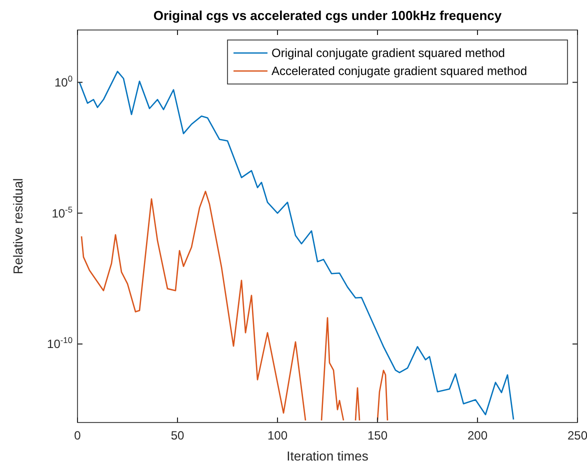 The image size is (587, 470). I want to click on x-tick-label: 50, so click(177, 435).